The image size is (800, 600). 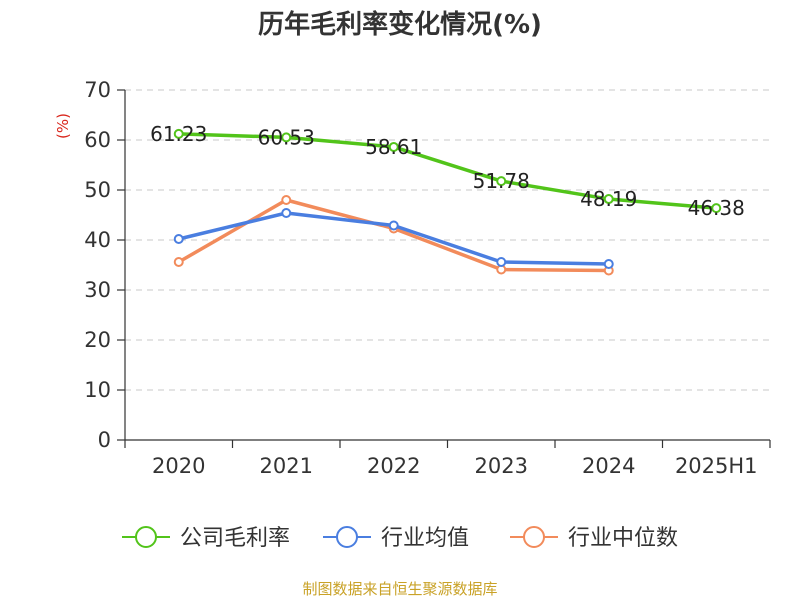 I want to click on data-label: 51.78, so click(x=501, y=181).